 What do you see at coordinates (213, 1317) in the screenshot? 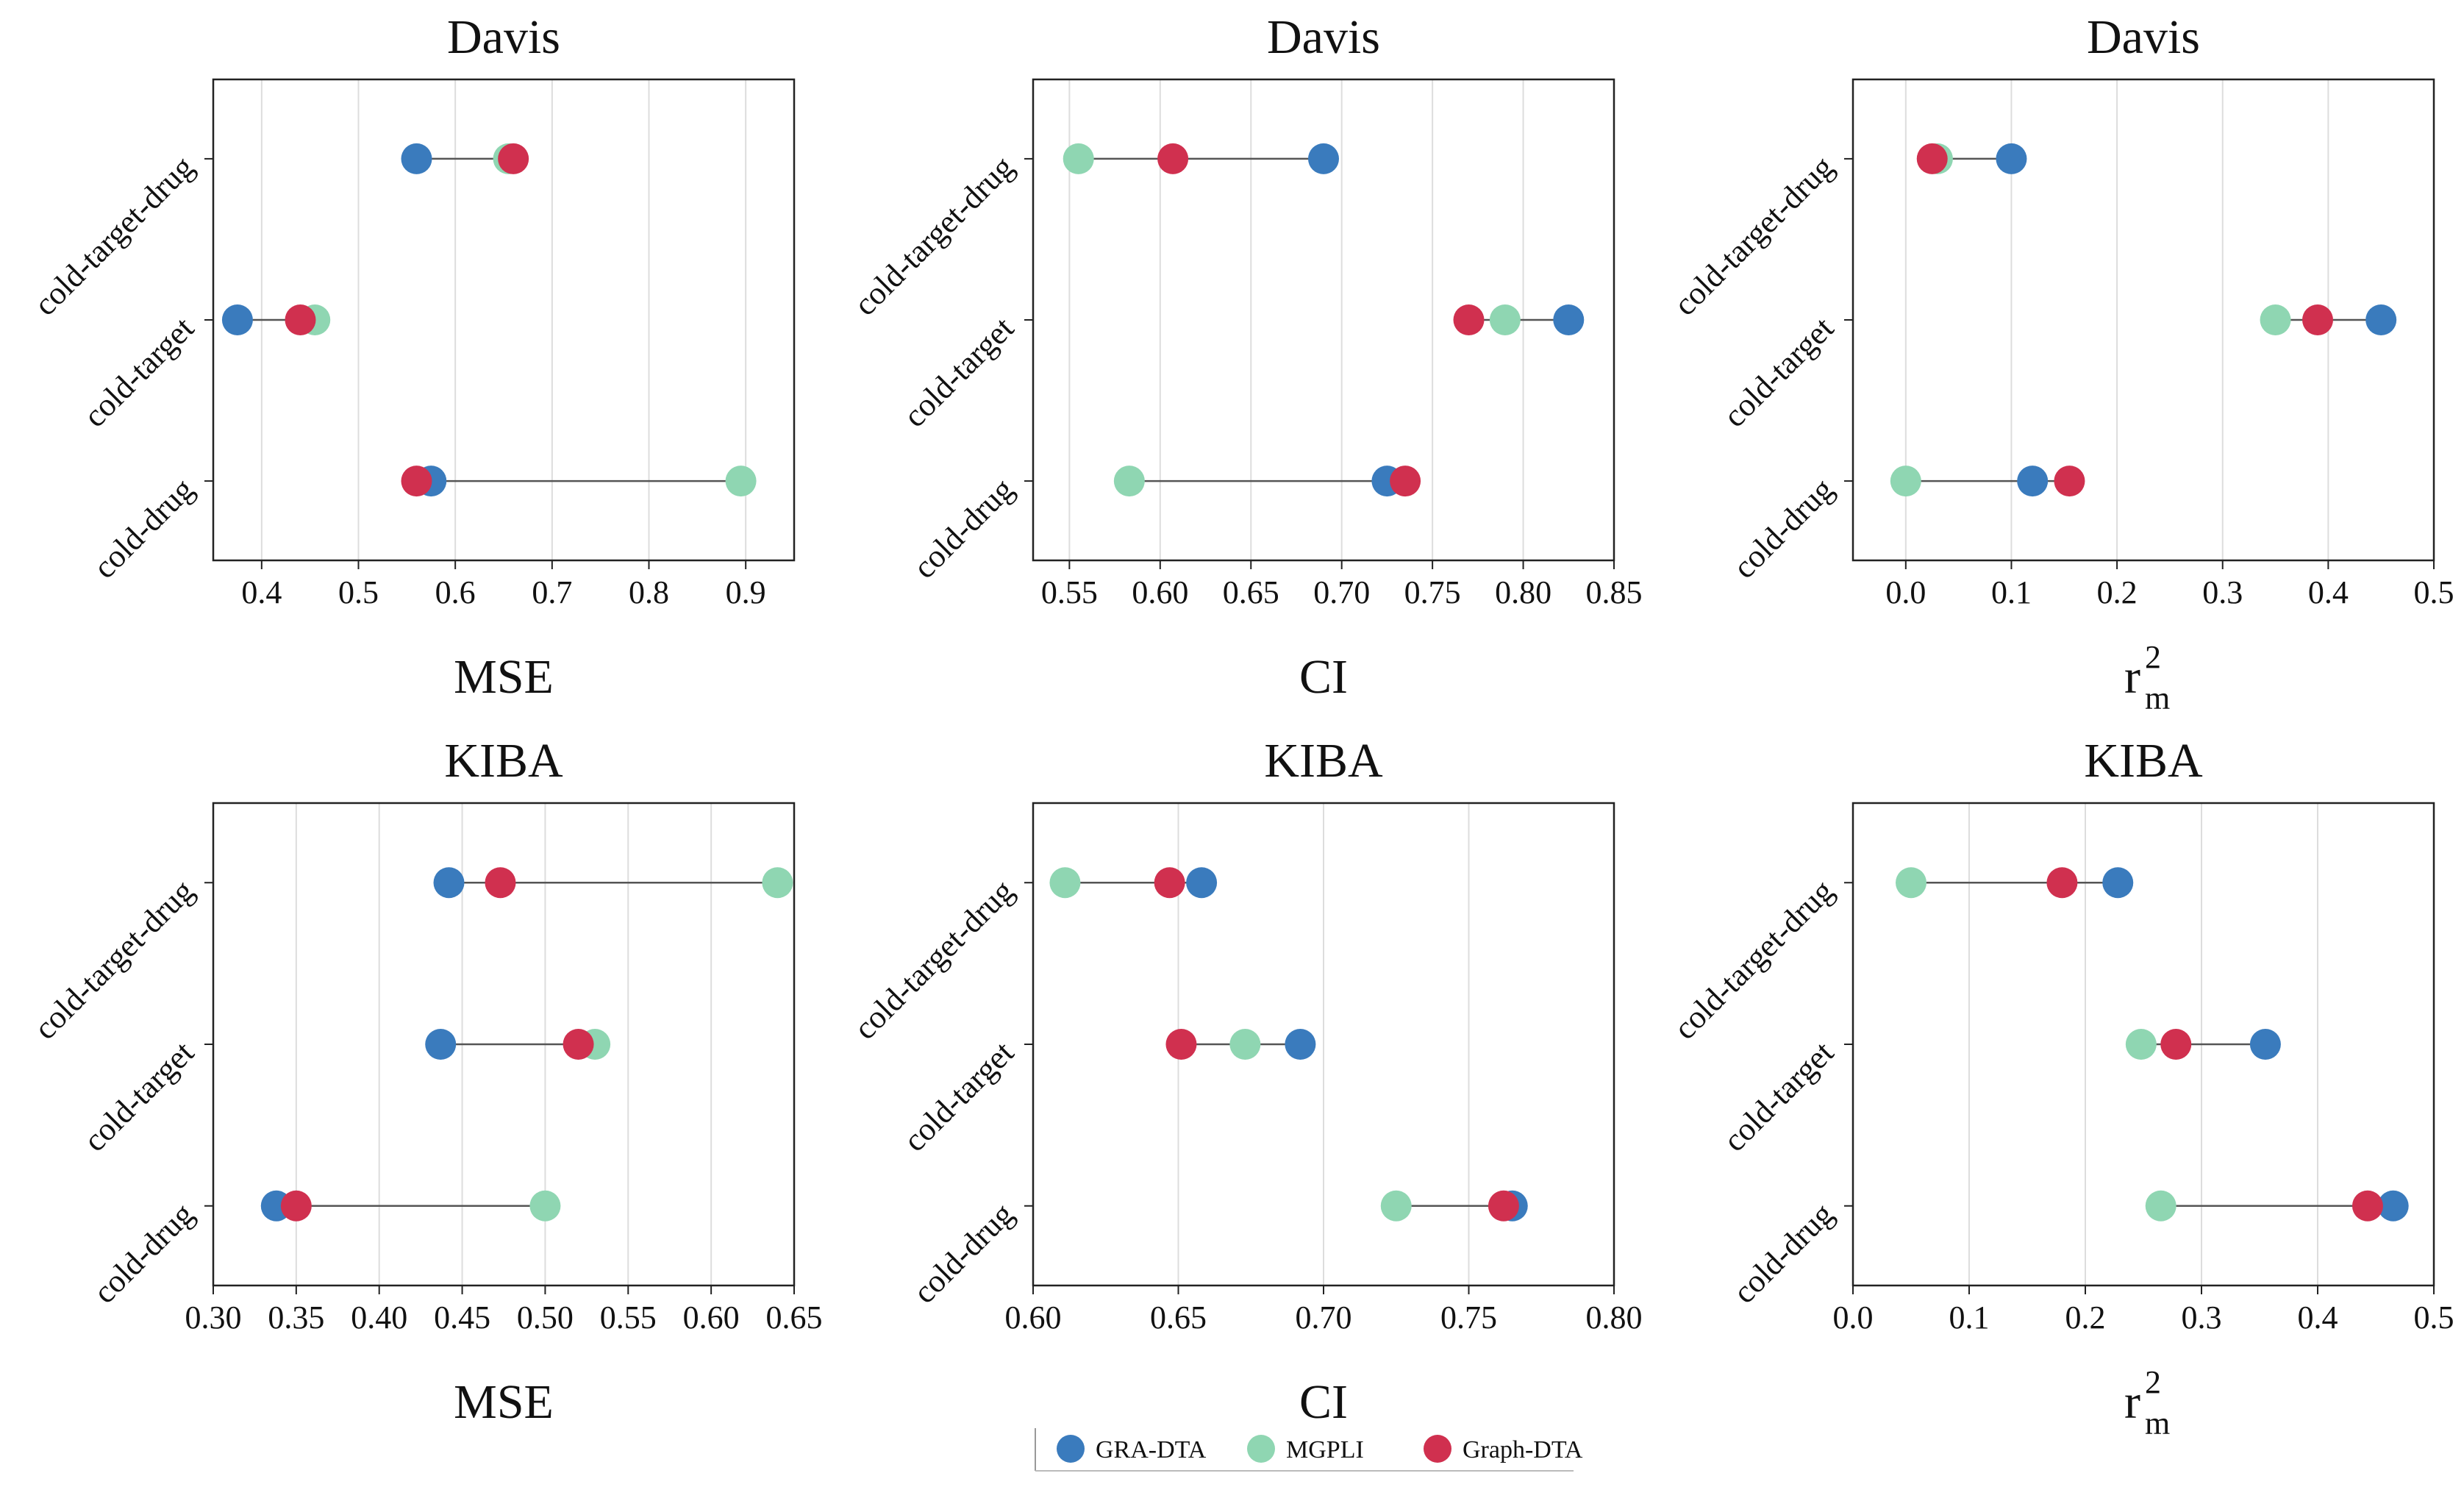
I see `x-tick-label: 0.30` at bounding box center [213, 1317].